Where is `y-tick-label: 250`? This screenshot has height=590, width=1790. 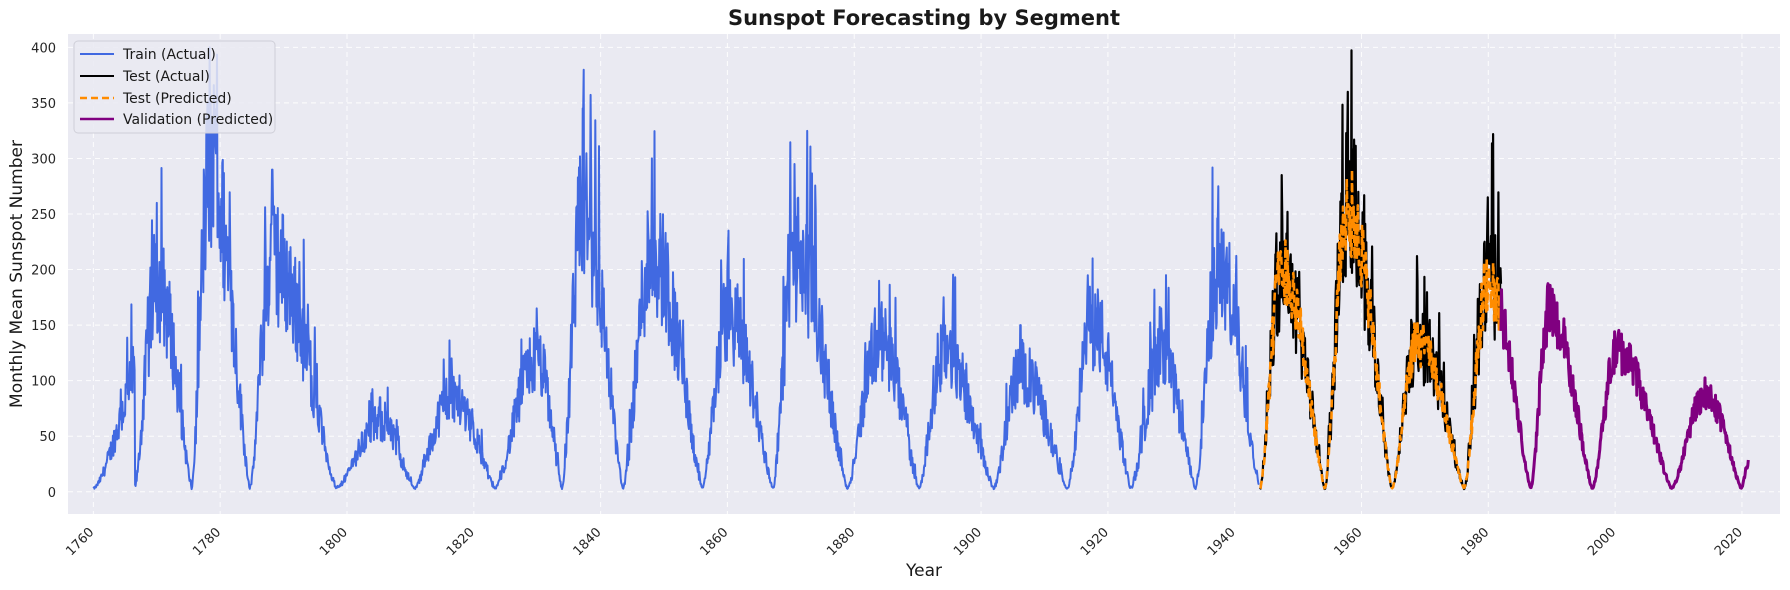 y-tick-label: 250 is located at coordinates (43, 215).